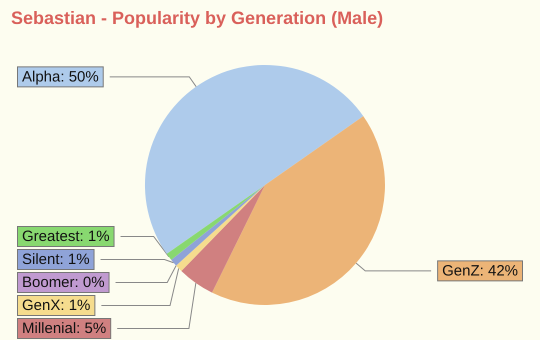  Describe the element at coordinates (480, 271) in the screenshot. I see `slice-label: GenZ: 42%` at that location.